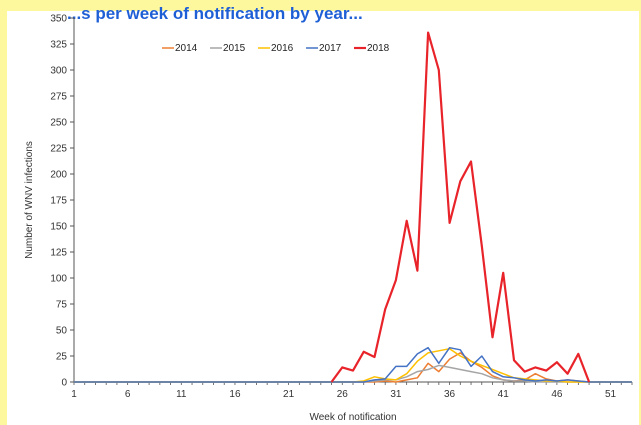 The image size is (641, 425). I want to click on y-tick-label: 25, so click(62, 357).